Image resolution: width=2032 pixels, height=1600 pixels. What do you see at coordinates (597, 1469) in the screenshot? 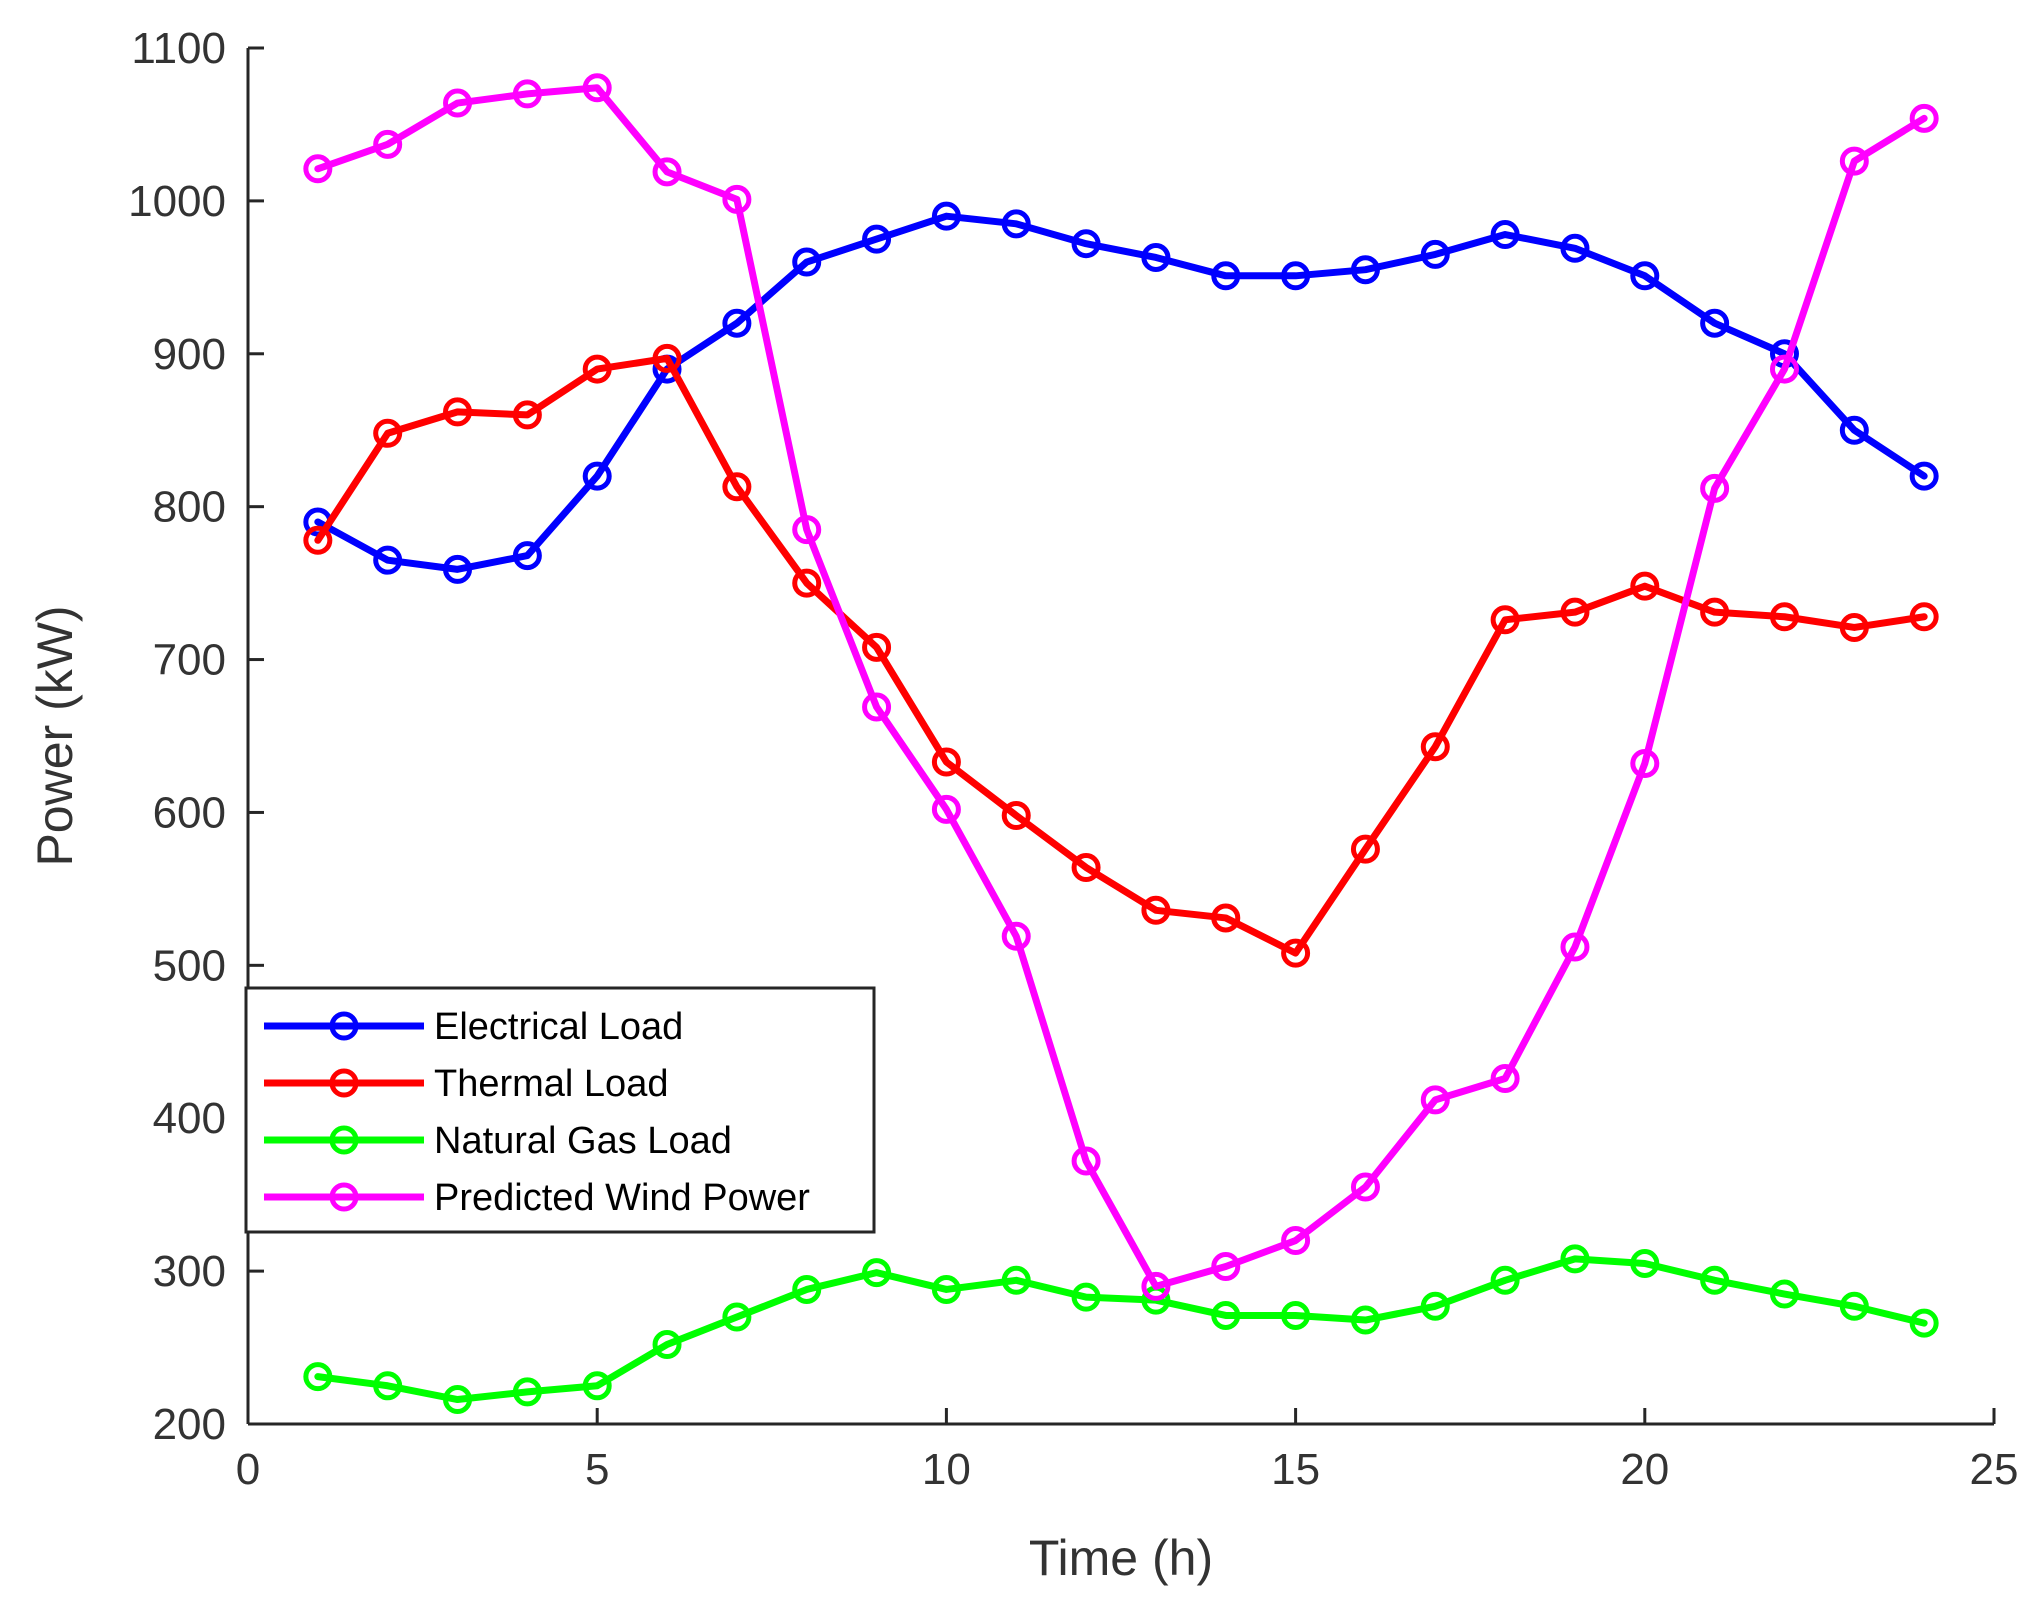
I see `x-tick-label: 5` at bounding box center [597, 1469].